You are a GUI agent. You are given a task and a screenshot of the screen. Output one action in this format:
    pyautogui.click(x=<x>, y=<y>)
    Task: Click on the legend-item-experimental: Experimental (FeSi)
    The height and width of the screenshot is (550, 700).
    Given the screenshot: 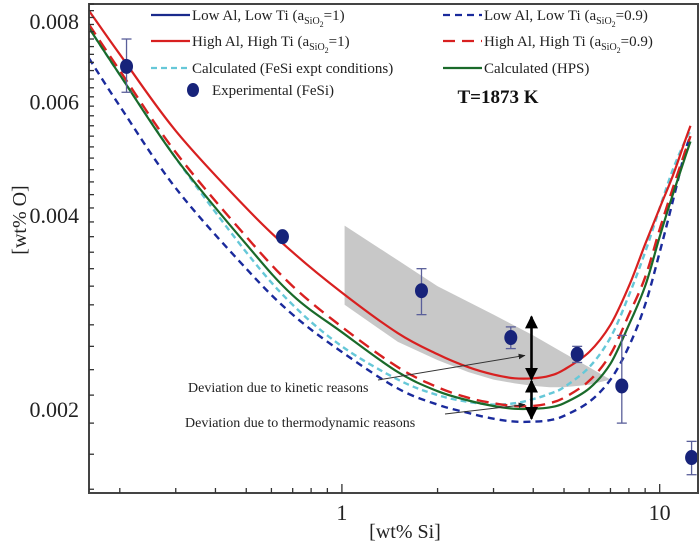 What is the action you would take?
    pyautogui.click(x=260, y=91)
    